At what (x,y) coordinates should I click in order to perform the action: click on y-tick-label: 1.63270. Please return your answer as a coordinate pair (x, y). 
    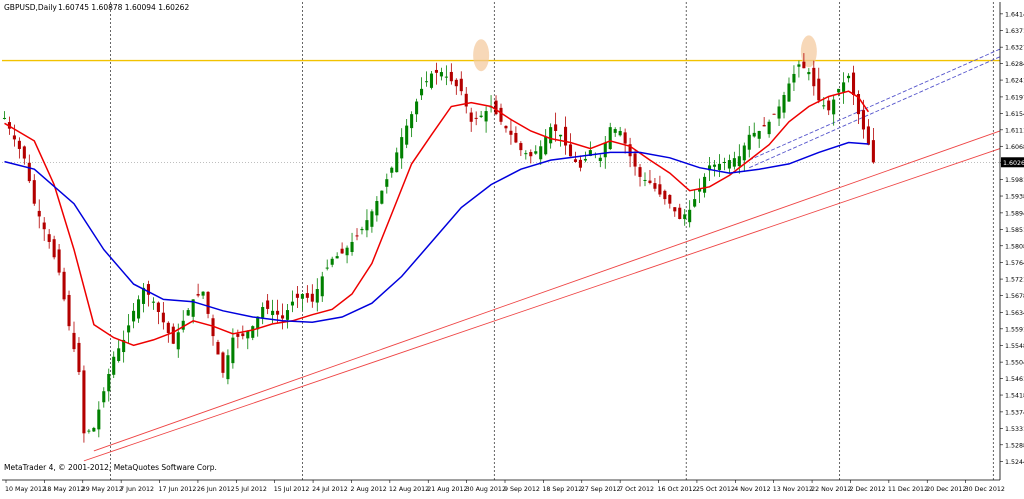
    Looking at the image, I should click on (1014, 48).